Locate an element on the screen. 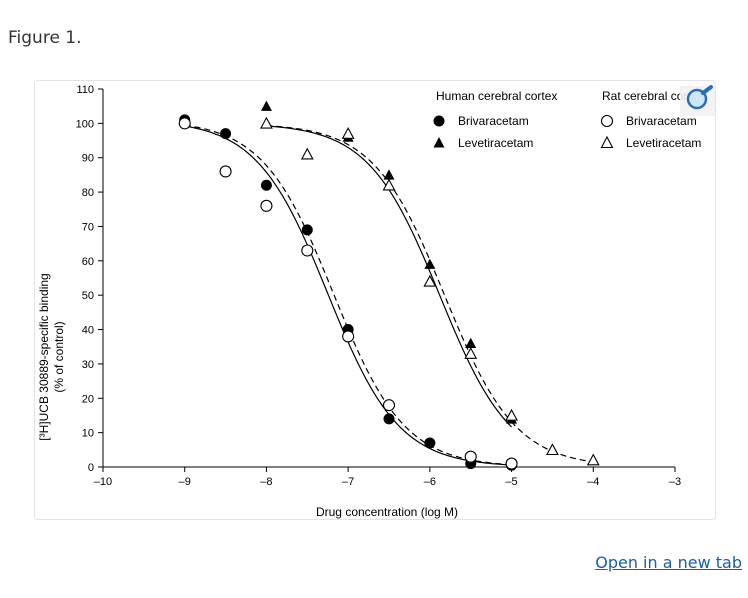 This screenshot has height=598, width=748. y-axis-label-line1: [³H]UCB 30889-specific binding is located at coordinates (44, 356).